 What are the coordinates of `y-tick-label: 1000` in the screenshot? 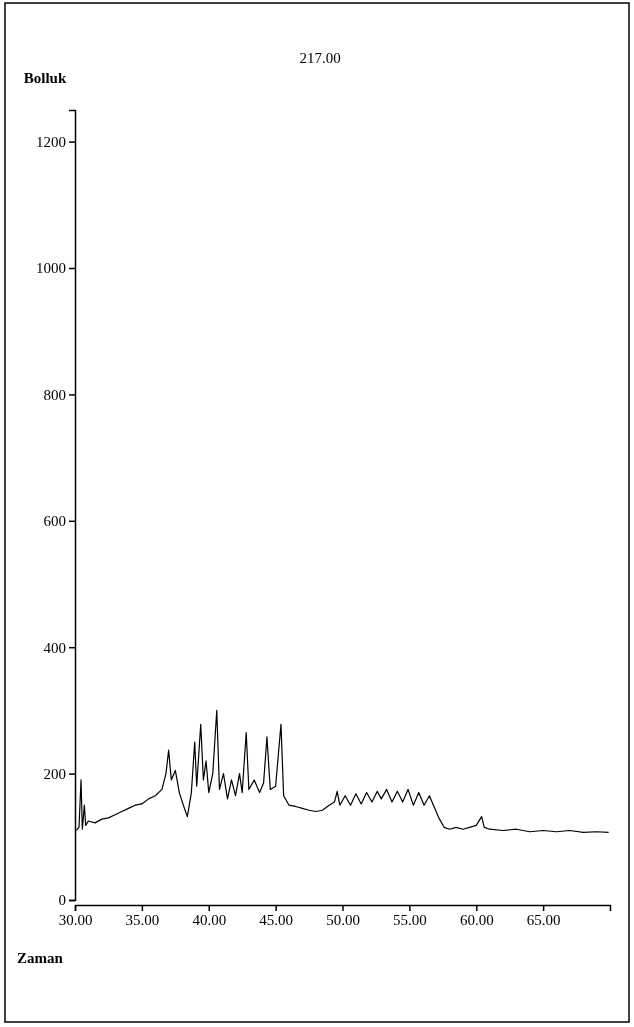 It's located at (51, 268).